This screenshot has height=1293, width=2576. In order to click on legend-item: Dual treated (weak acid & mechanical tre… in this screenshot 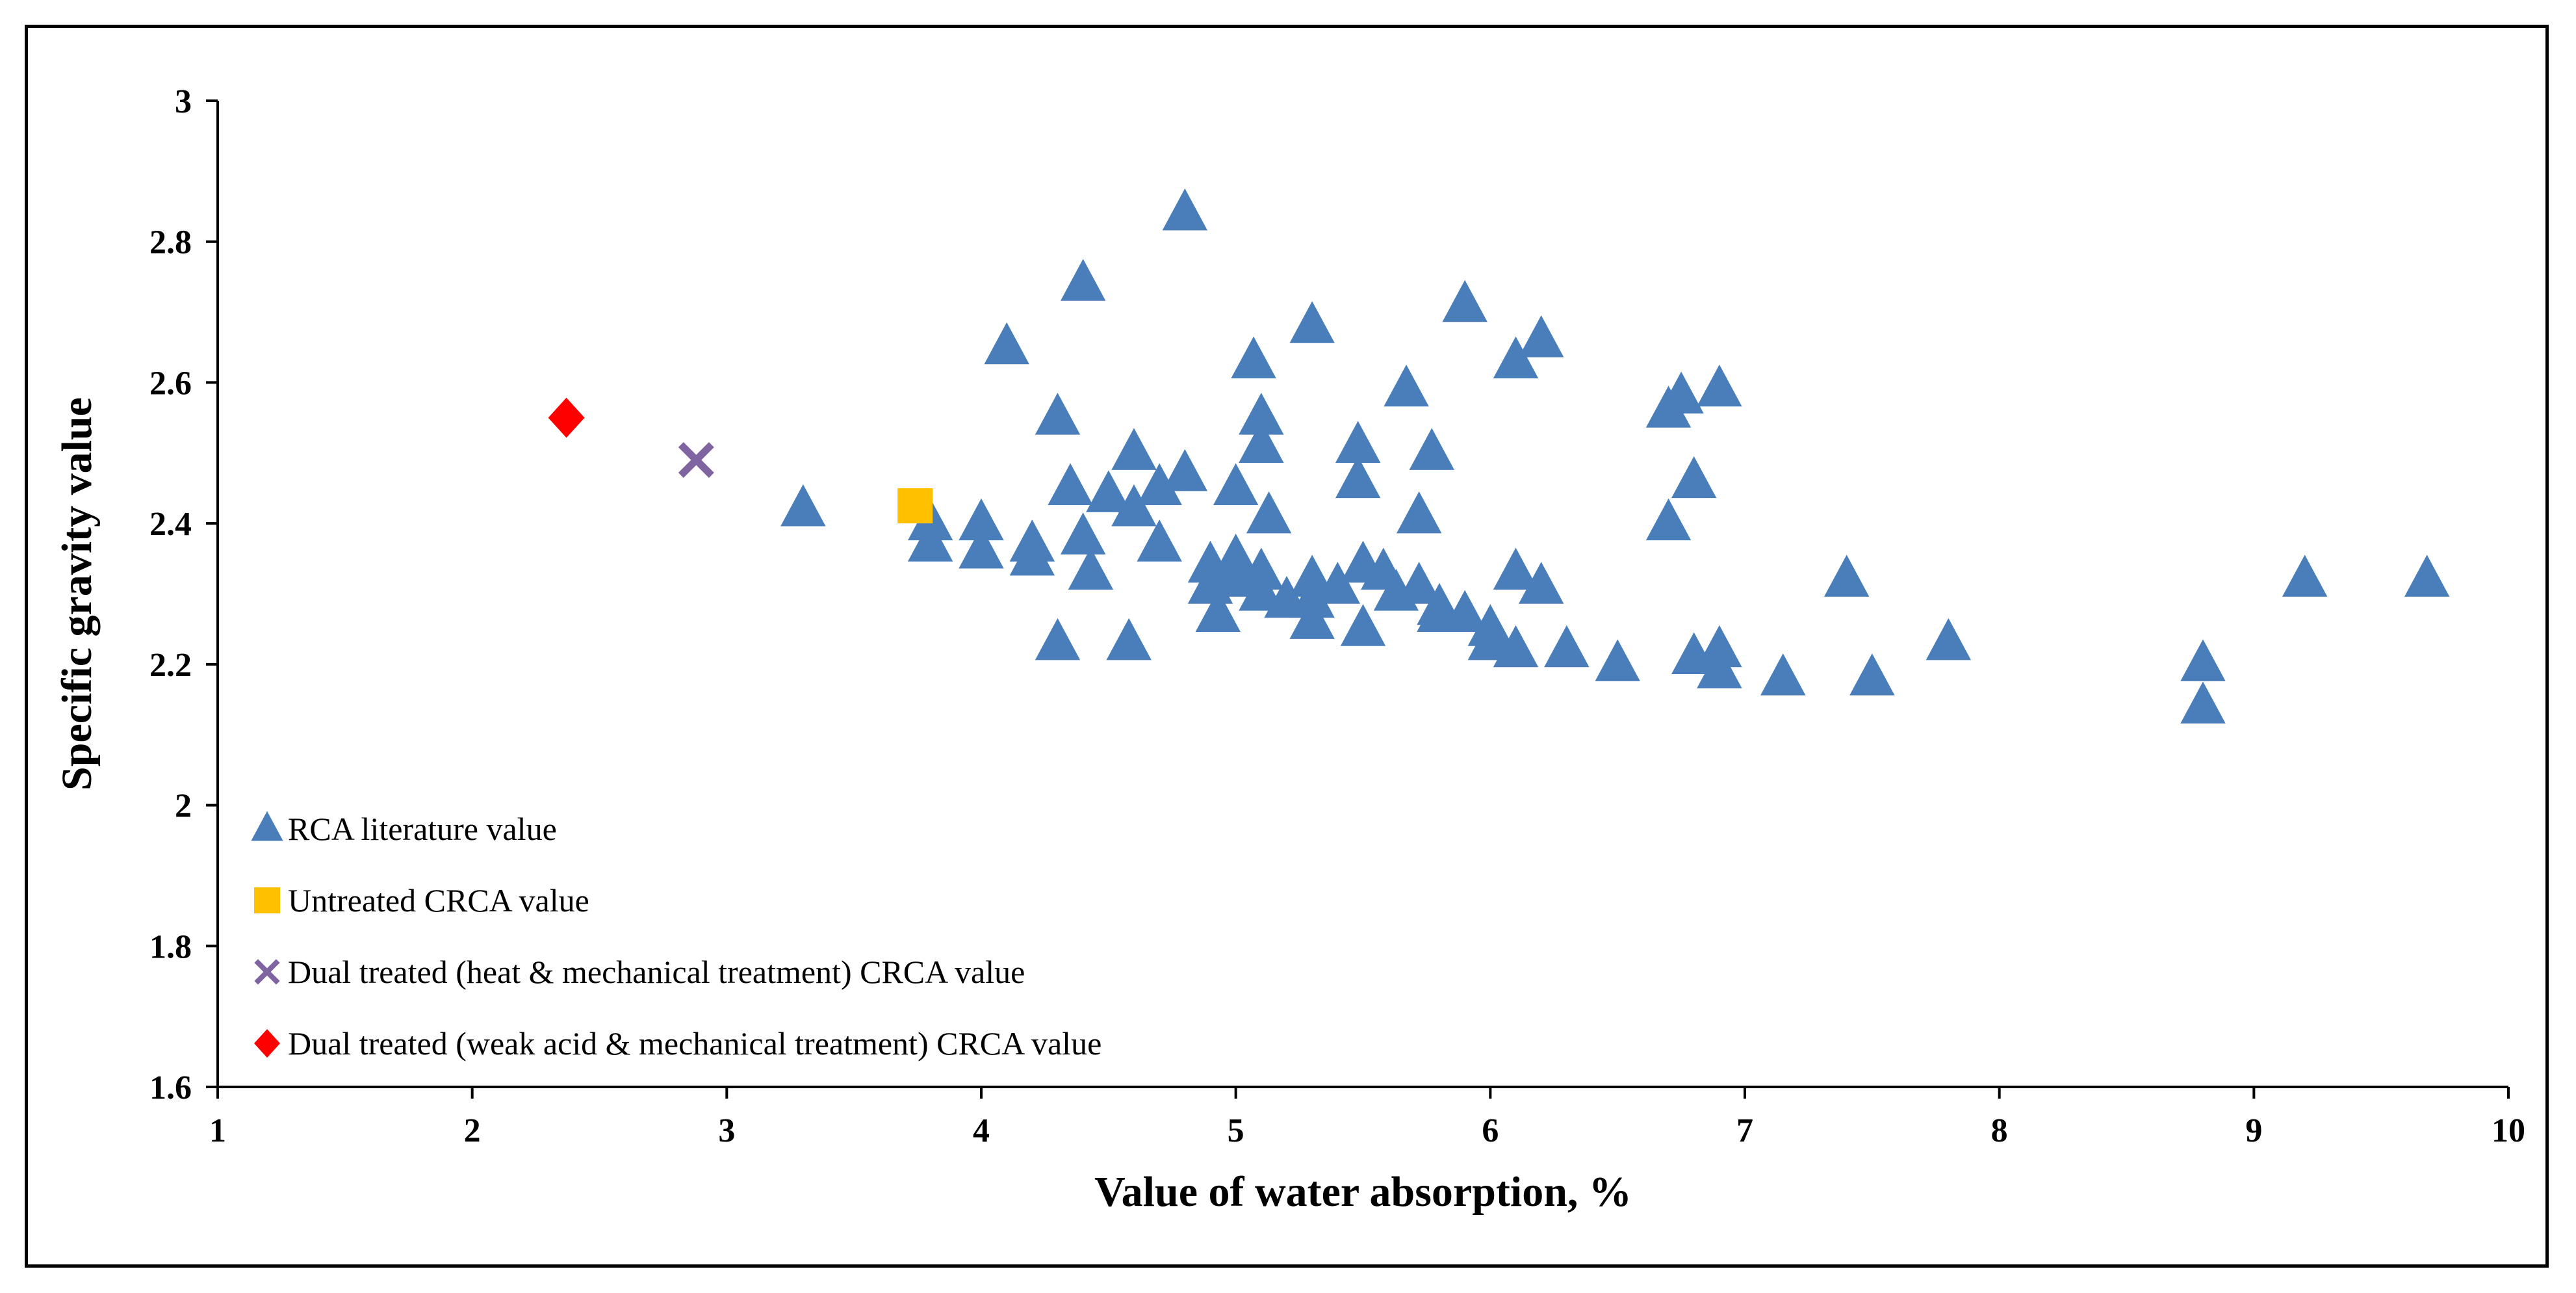, I will do `click(678, 1043)`.